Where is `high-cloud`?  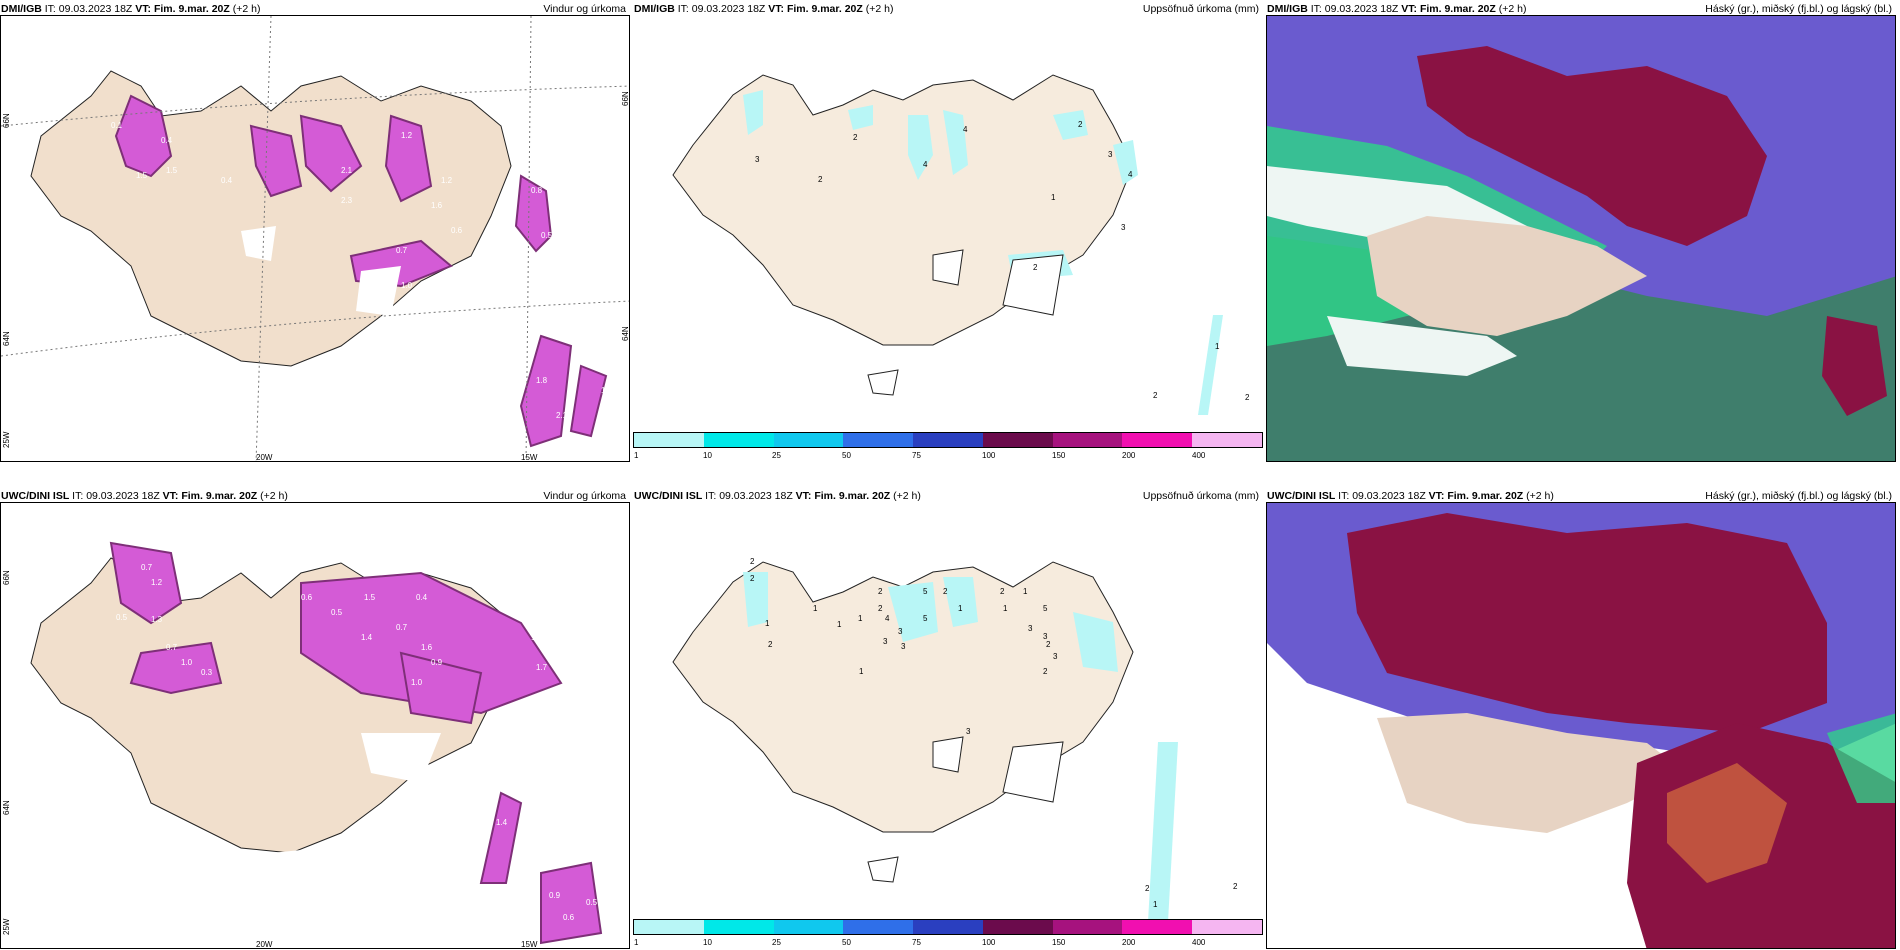
high-cloud is located at coordinates (1592, 146).